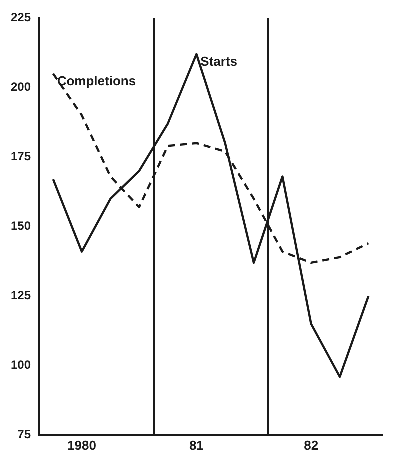  Describe the element at coordinates (21, 295) in the screenshot. I see `y-tick-label: 125` at that location.